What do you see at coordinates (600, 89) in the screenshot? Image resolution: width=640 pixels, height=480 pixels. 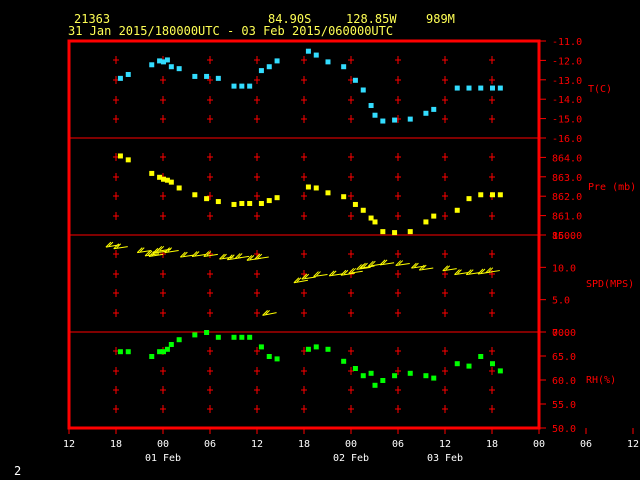 I see `temp-axis-label: T(C)` at bounding box center [600, 89].